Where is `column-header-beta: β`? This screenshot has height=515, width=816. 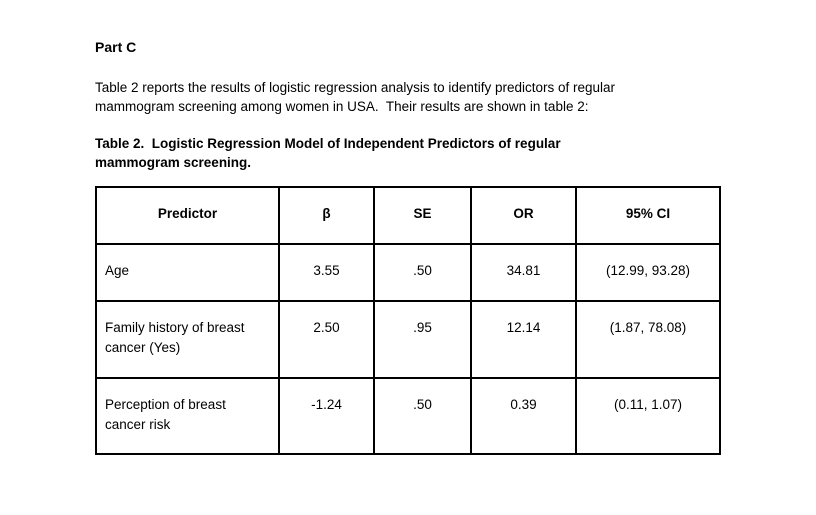
column-header-beta: β is located at coordinates (326, 215).